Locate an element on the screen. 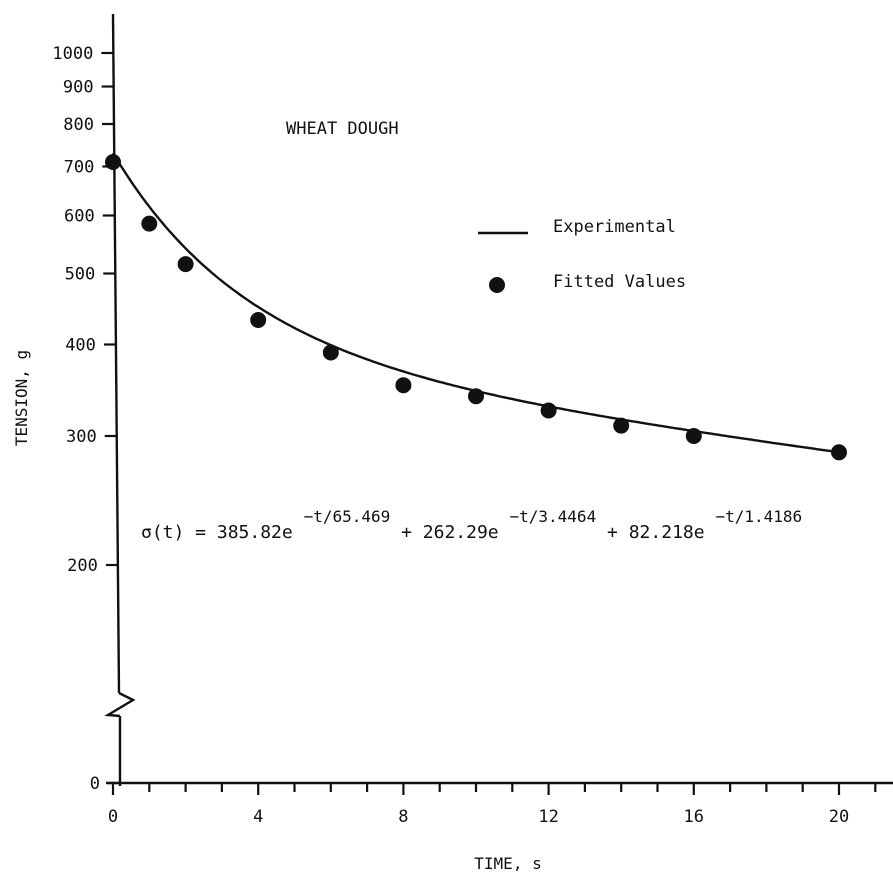 This screenshot has height=874, width=893. equation-prefix: σ(t) = 385.82e is located at coordinates (217, 532).